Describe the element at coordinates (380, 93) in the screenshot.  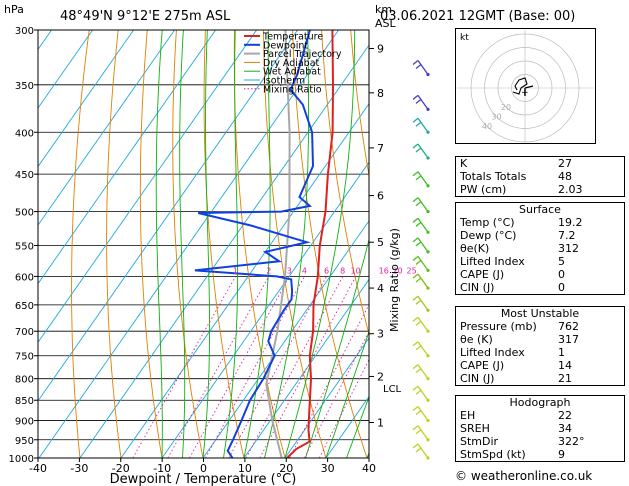
I see `km-tick-label: 8` at that location.